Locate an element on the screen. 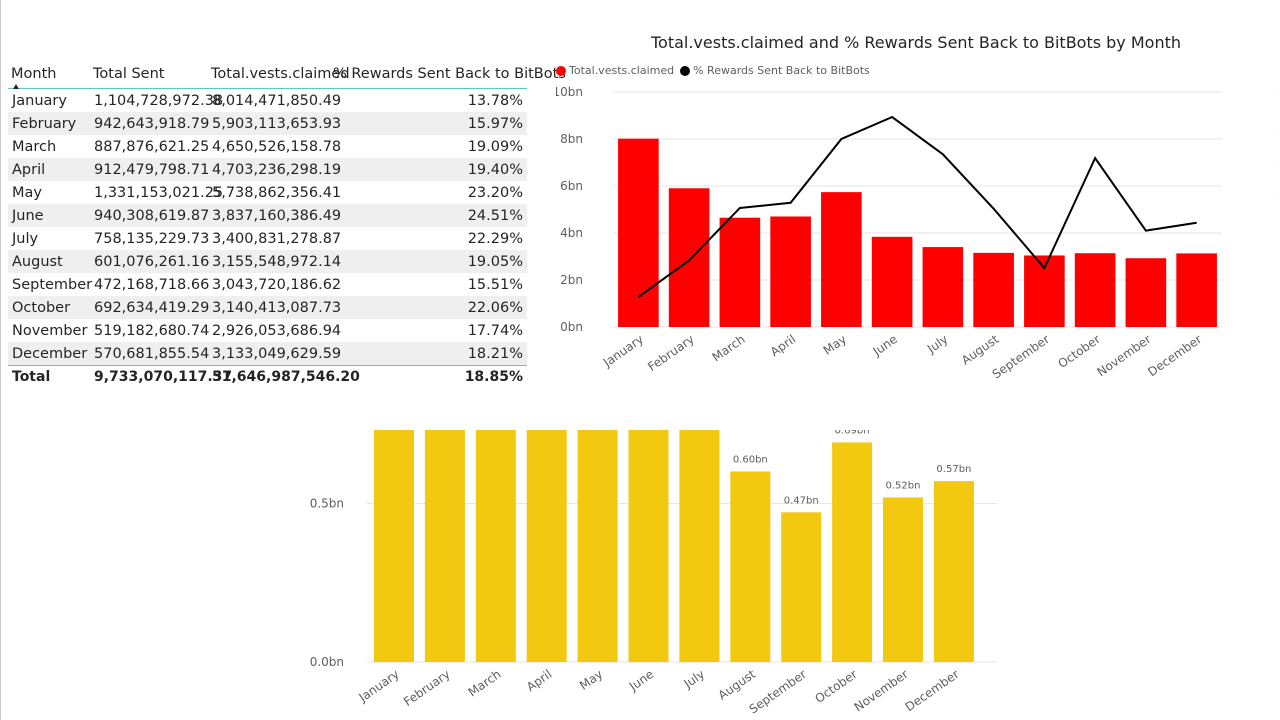  y-left-tick-label: 10bn is located at coordinates (569, 92).